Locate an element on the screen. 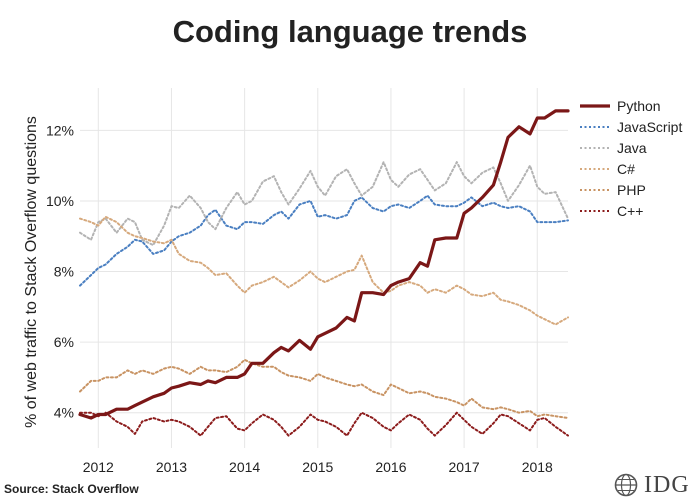 The height and width of the screenshot is (500, 700). legend-label: Python is located at coordinates (639, 106).